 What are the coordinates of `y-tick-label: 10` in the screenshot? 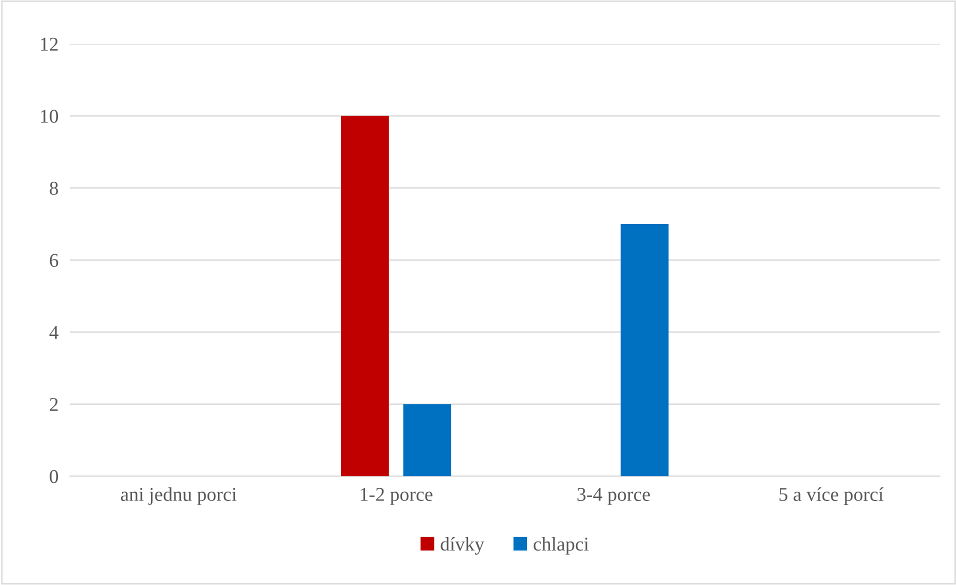 It's located at (49, 116).